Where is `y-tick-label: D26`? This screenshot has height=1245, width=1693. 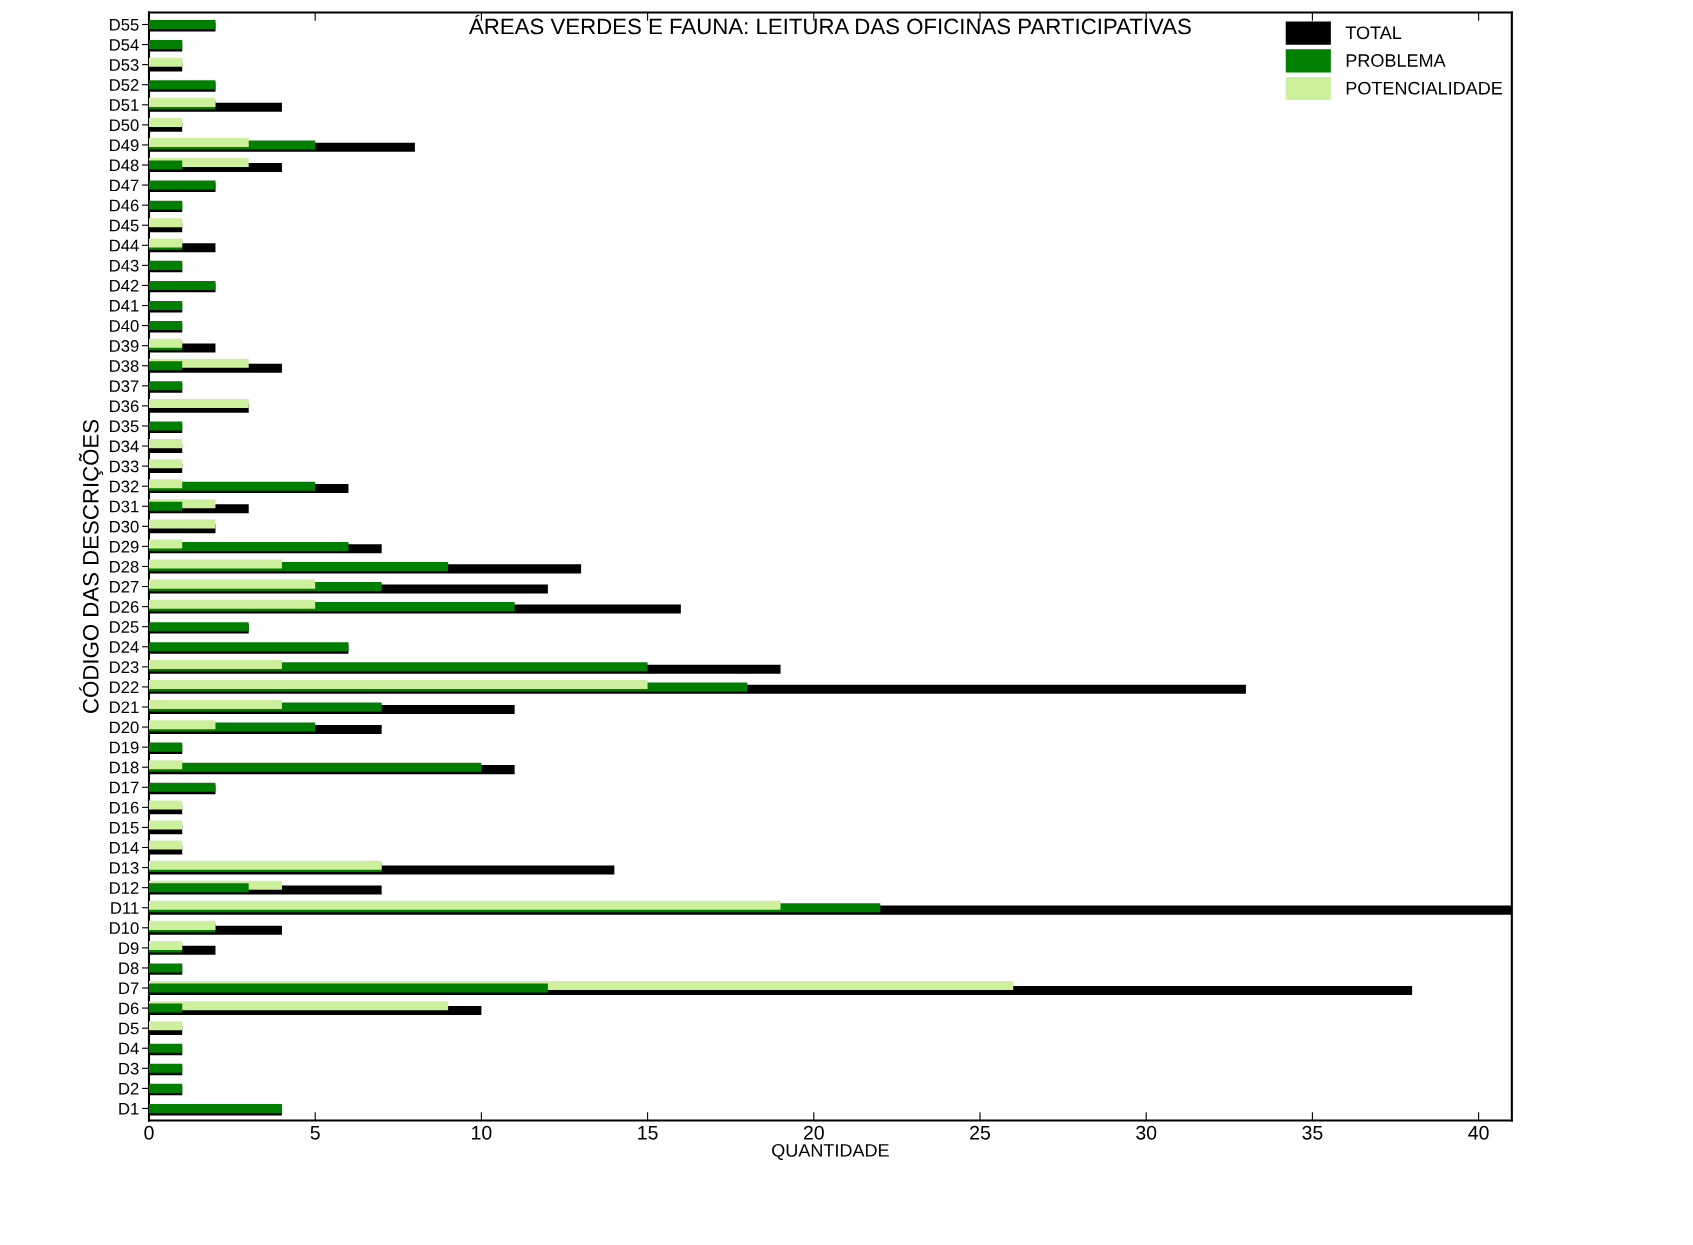
y-tick-label: D26 is located at coordinates (124, 607).